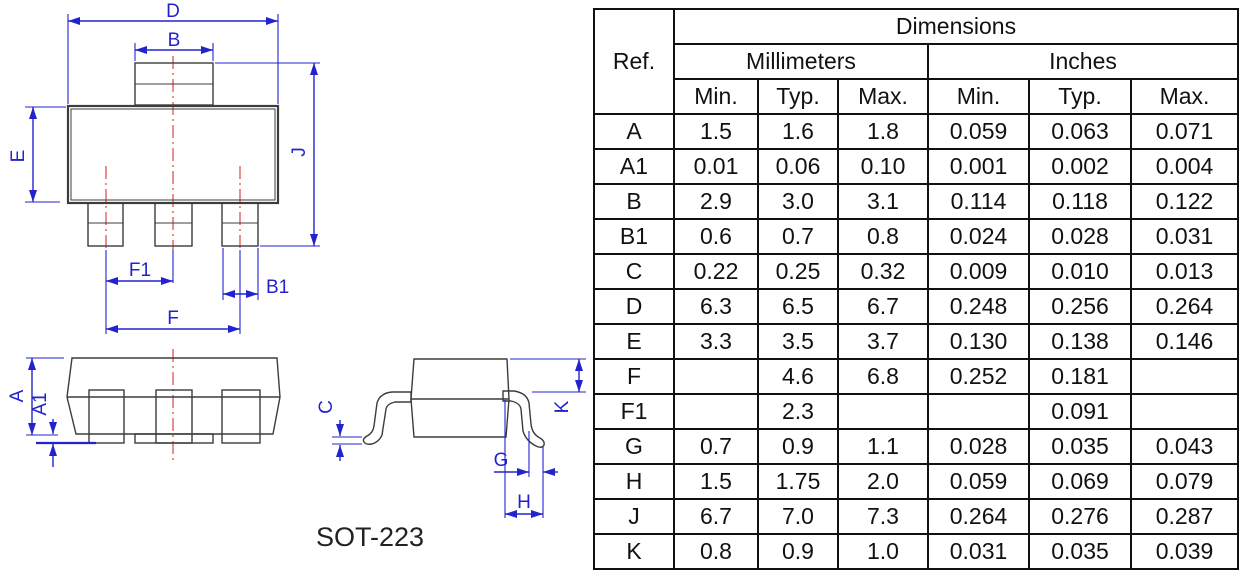  I want to click on value-cell: 7.0, so click(798, 516).